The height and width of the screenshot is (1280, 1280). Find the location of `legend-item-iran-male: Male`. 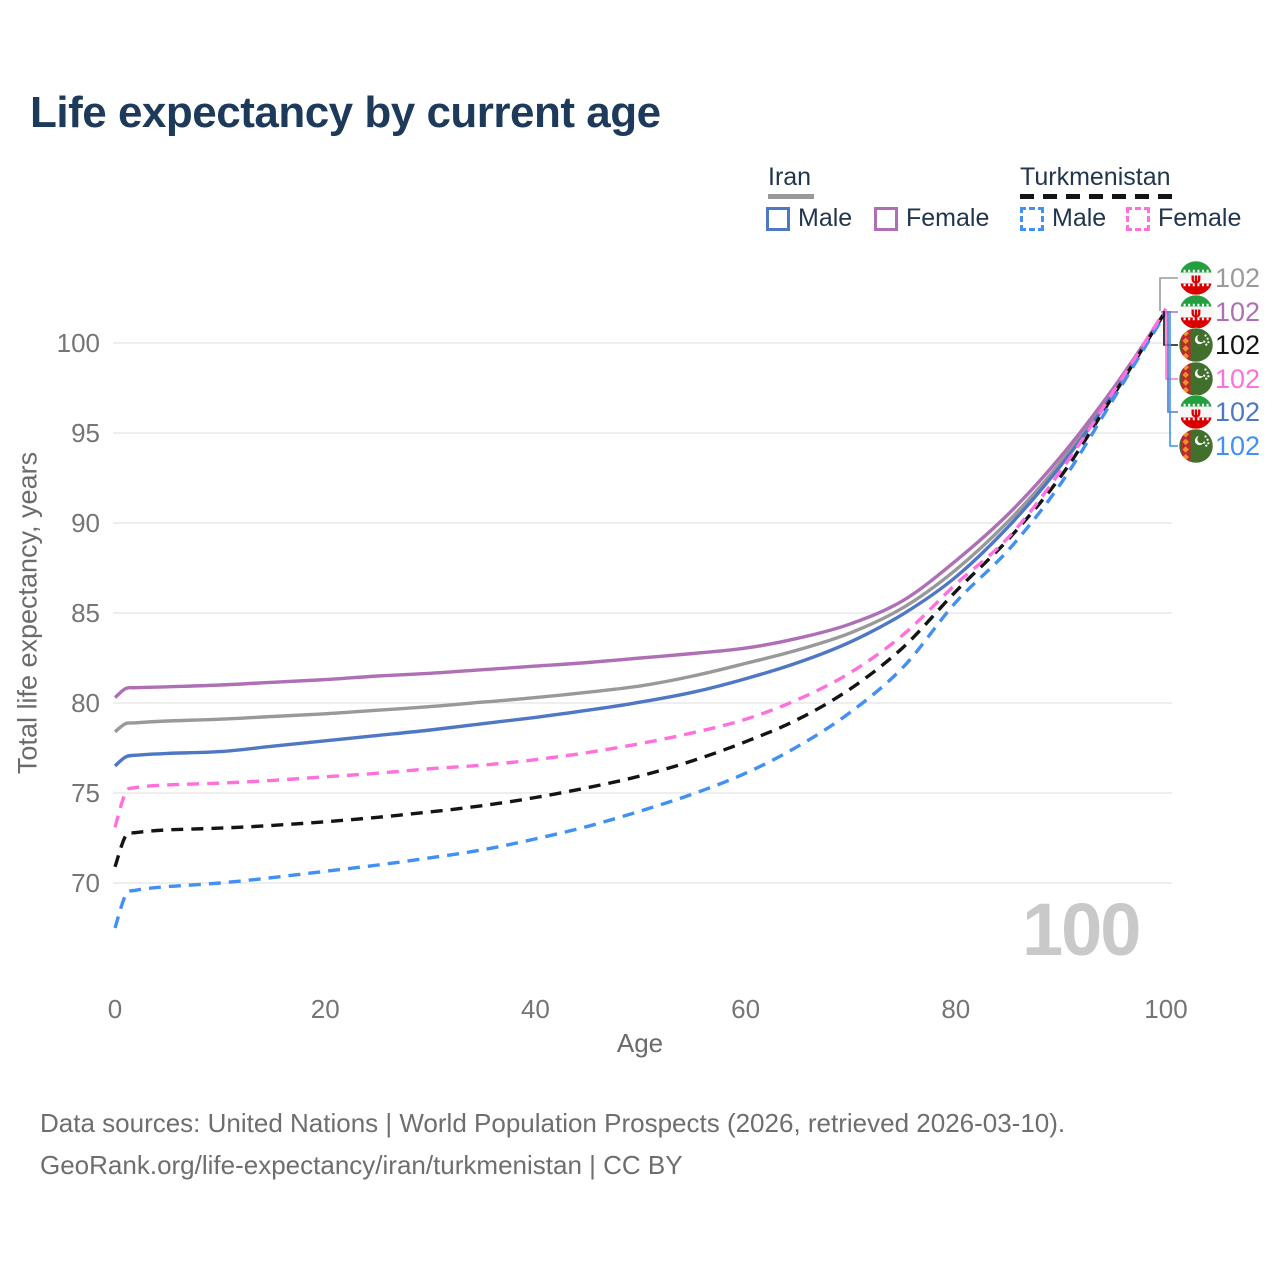

legend-item-iran-male: Male is located at coordinates (809, 218).